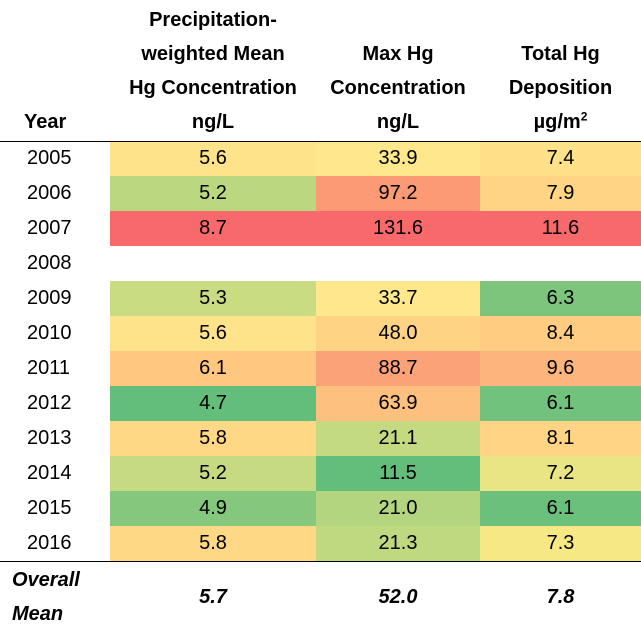 This screenshot has width=641, height=635. Describe the element at coordinates (49, 368) in the screenshot. I see `year-cell: 2011` at that location.